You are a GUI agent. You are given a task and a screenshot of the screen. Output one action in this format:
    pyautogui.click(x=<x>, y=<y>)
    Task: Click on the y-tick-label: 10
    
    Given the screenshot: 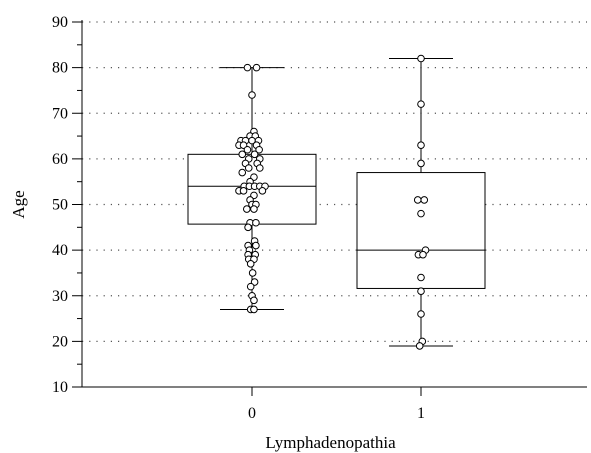 What is the action you would take?
    pyautogui.click(x=60, y=387)
    